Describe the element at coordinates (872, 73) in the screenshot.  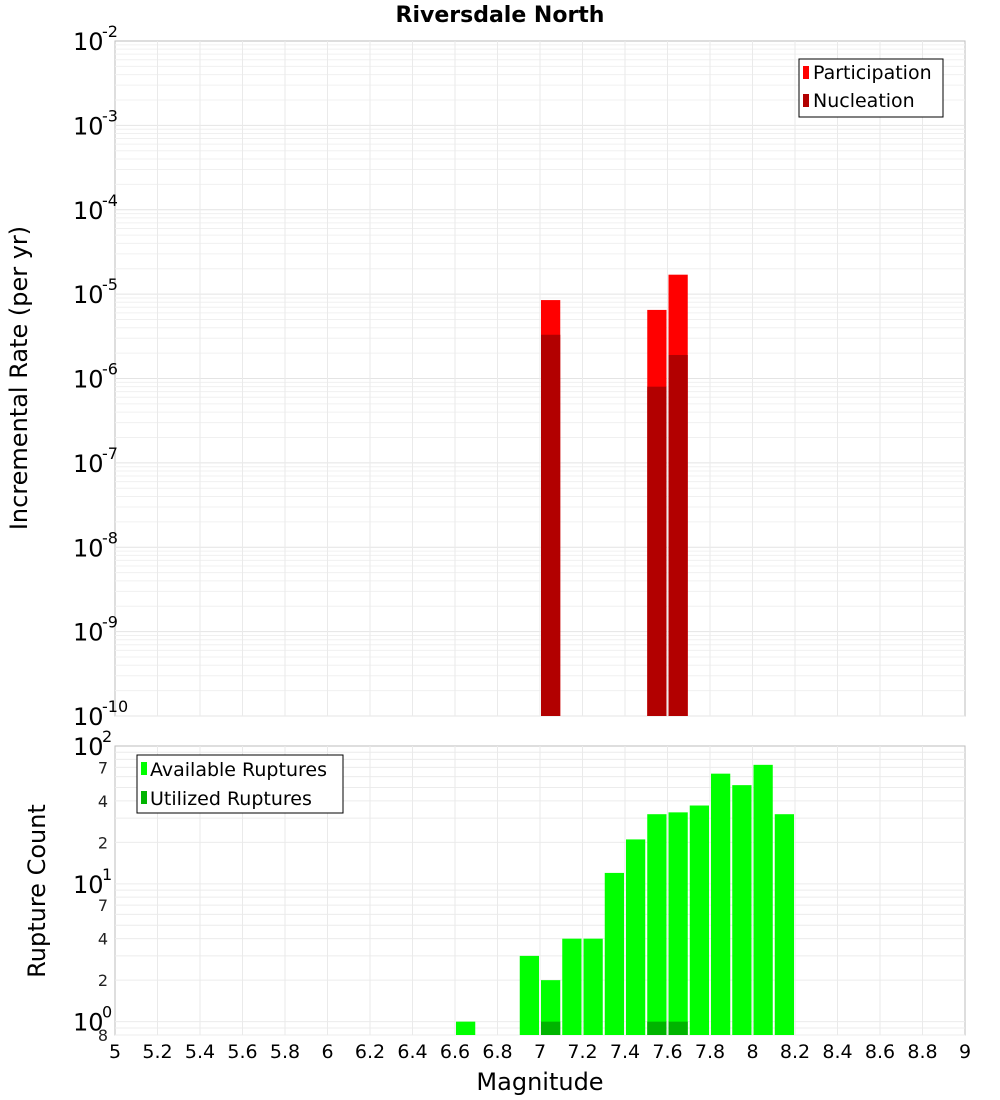
I see `legend-label-participation: Participation` at that location.